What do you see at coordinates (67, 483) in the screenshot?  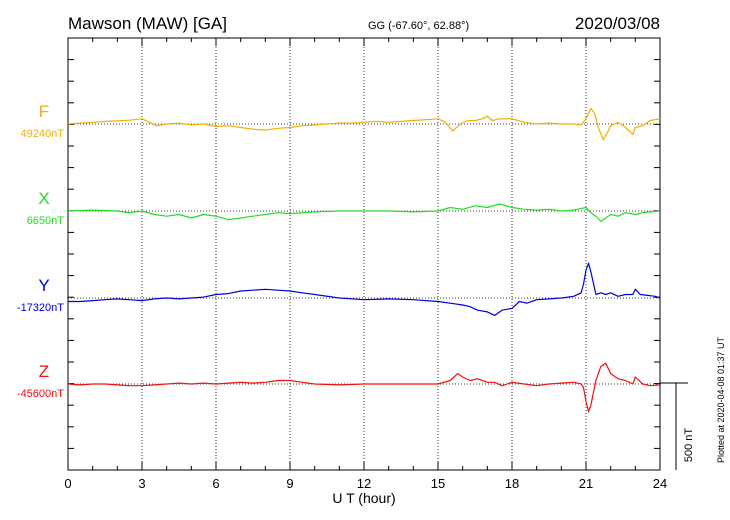 I see `x-tick-label: 0` at bounding box center [67, 483].